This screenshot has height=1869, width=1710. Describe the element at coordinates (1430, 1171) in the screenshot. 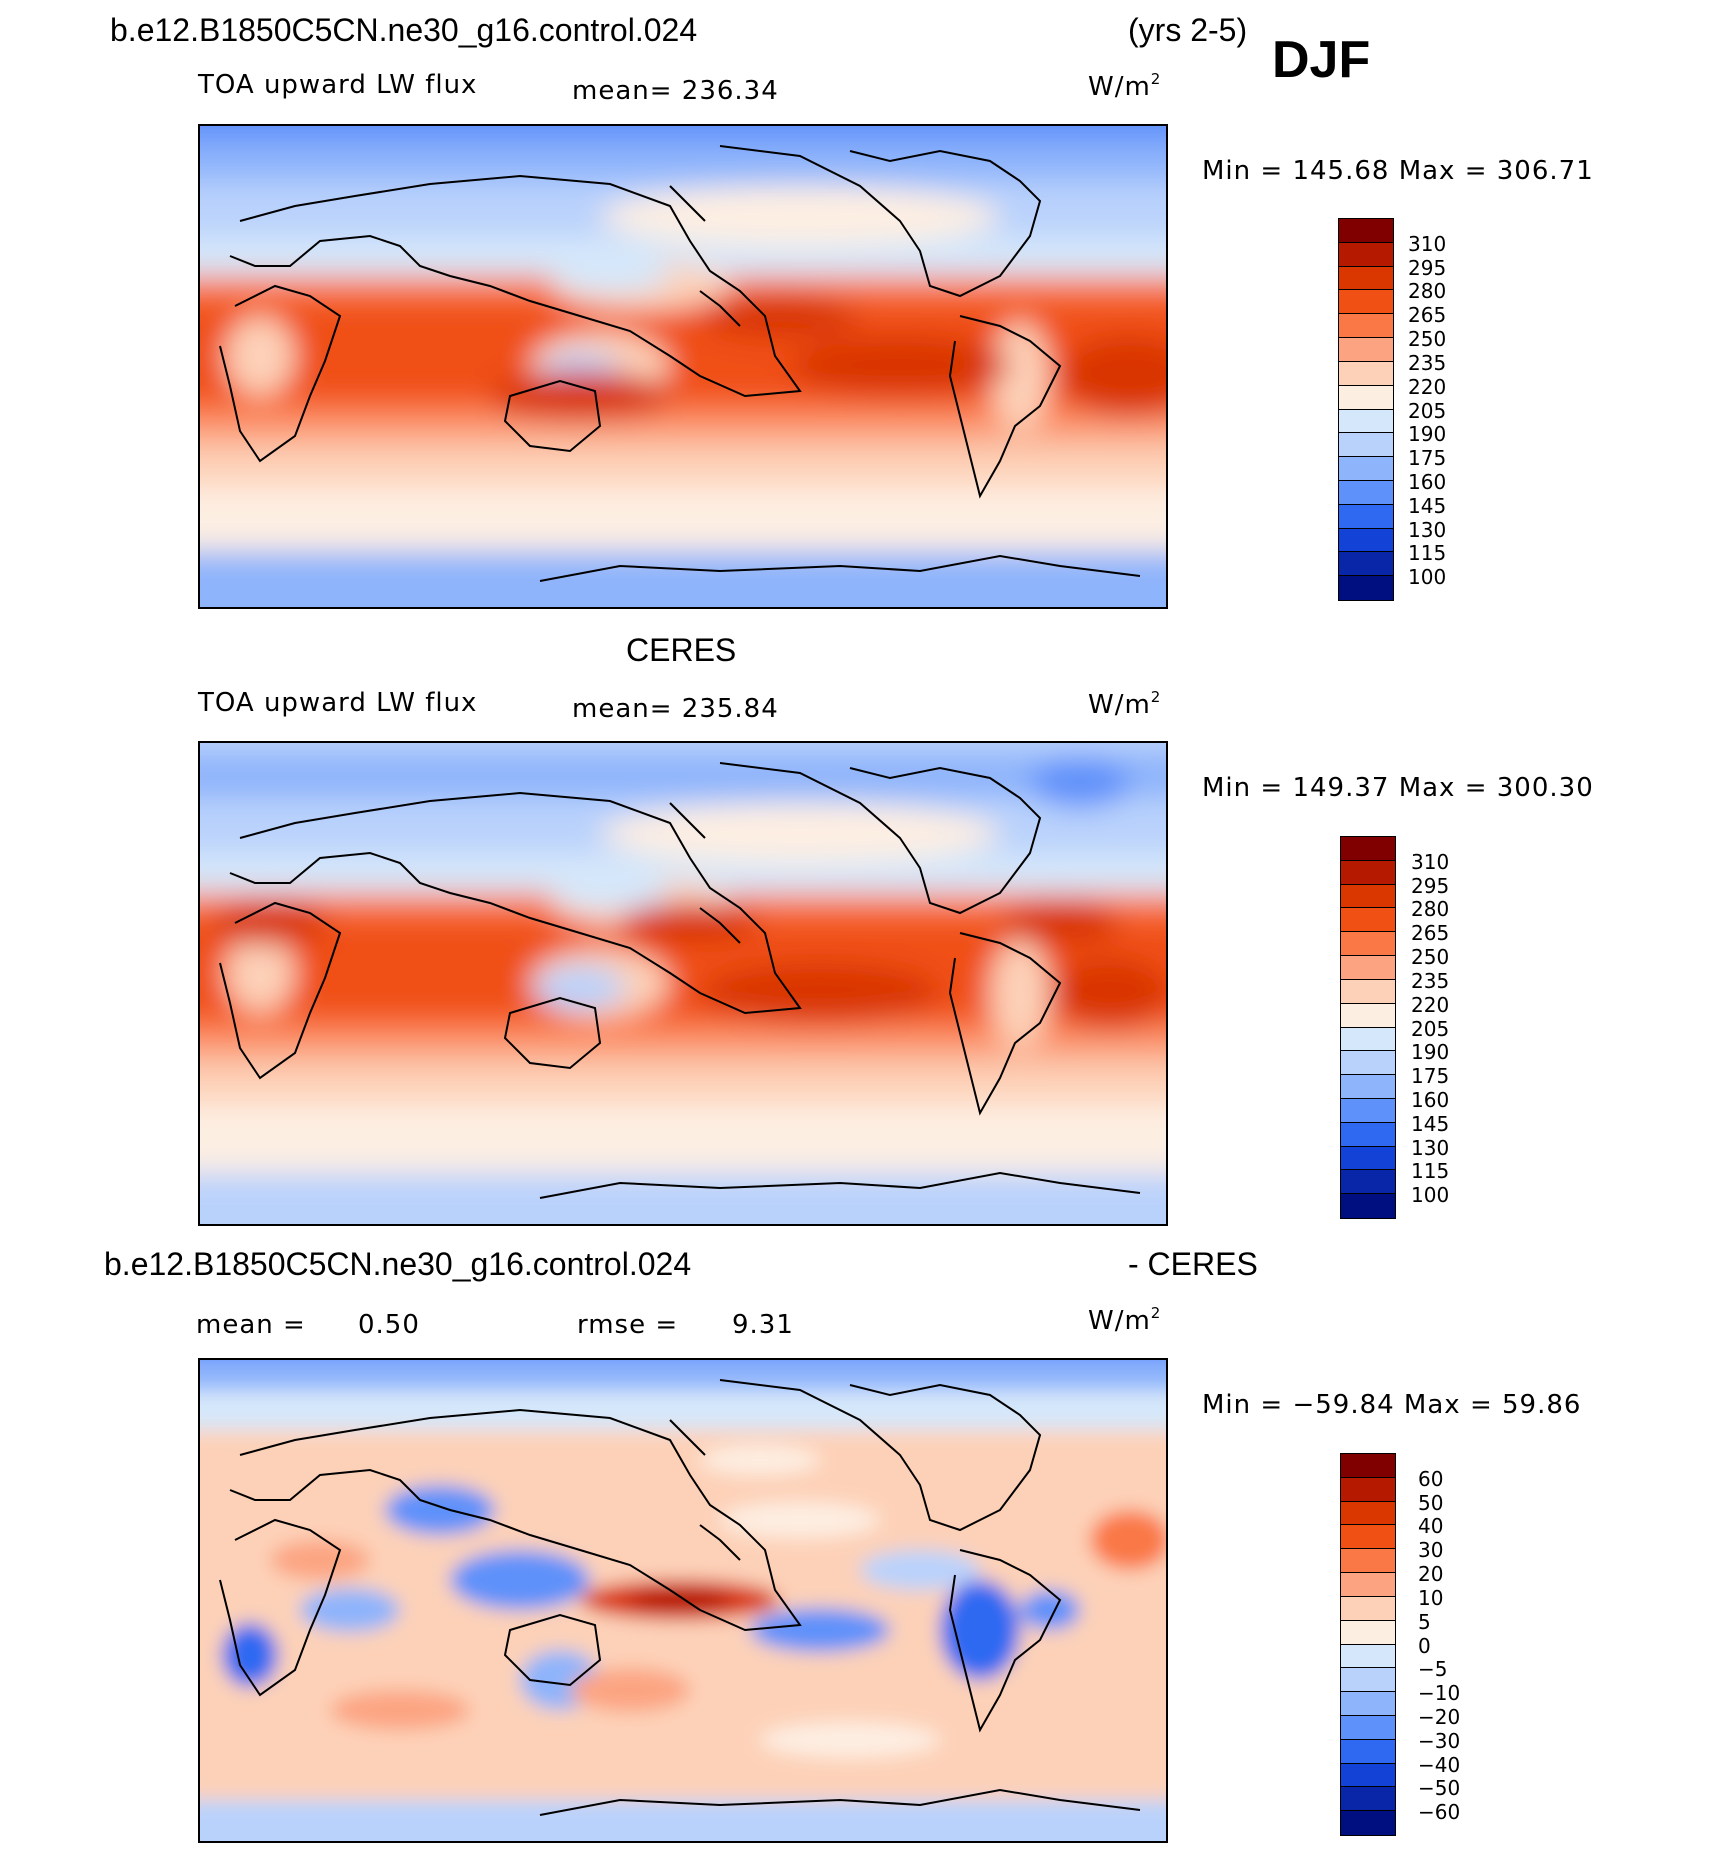

I see `panel2-colorbar-tick: 115` at that location.